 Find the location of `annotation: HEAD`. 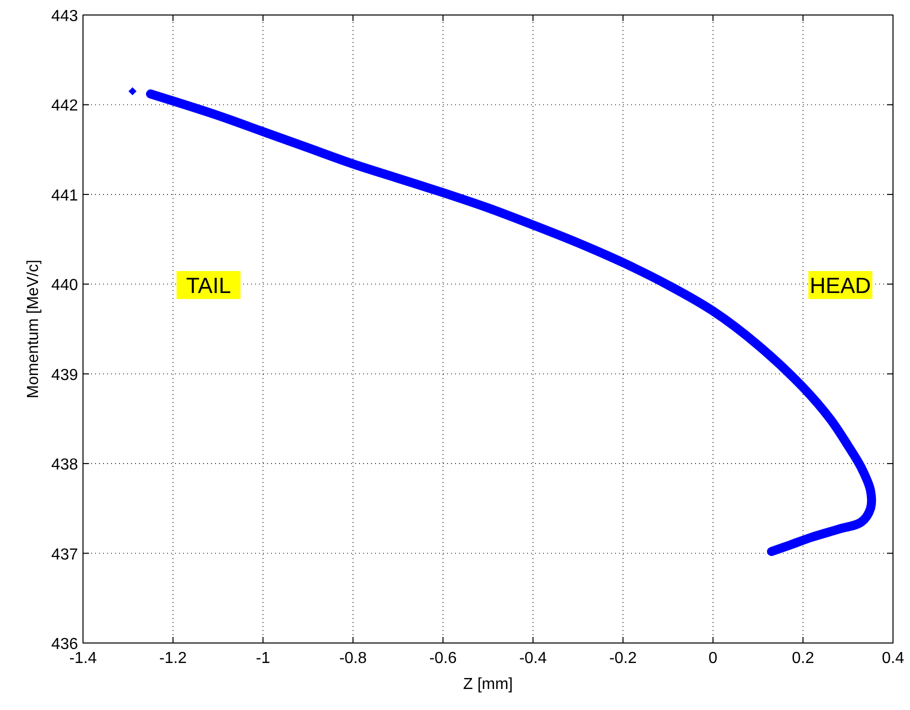

annotation: HEAD is located at coordinates (840, 285).